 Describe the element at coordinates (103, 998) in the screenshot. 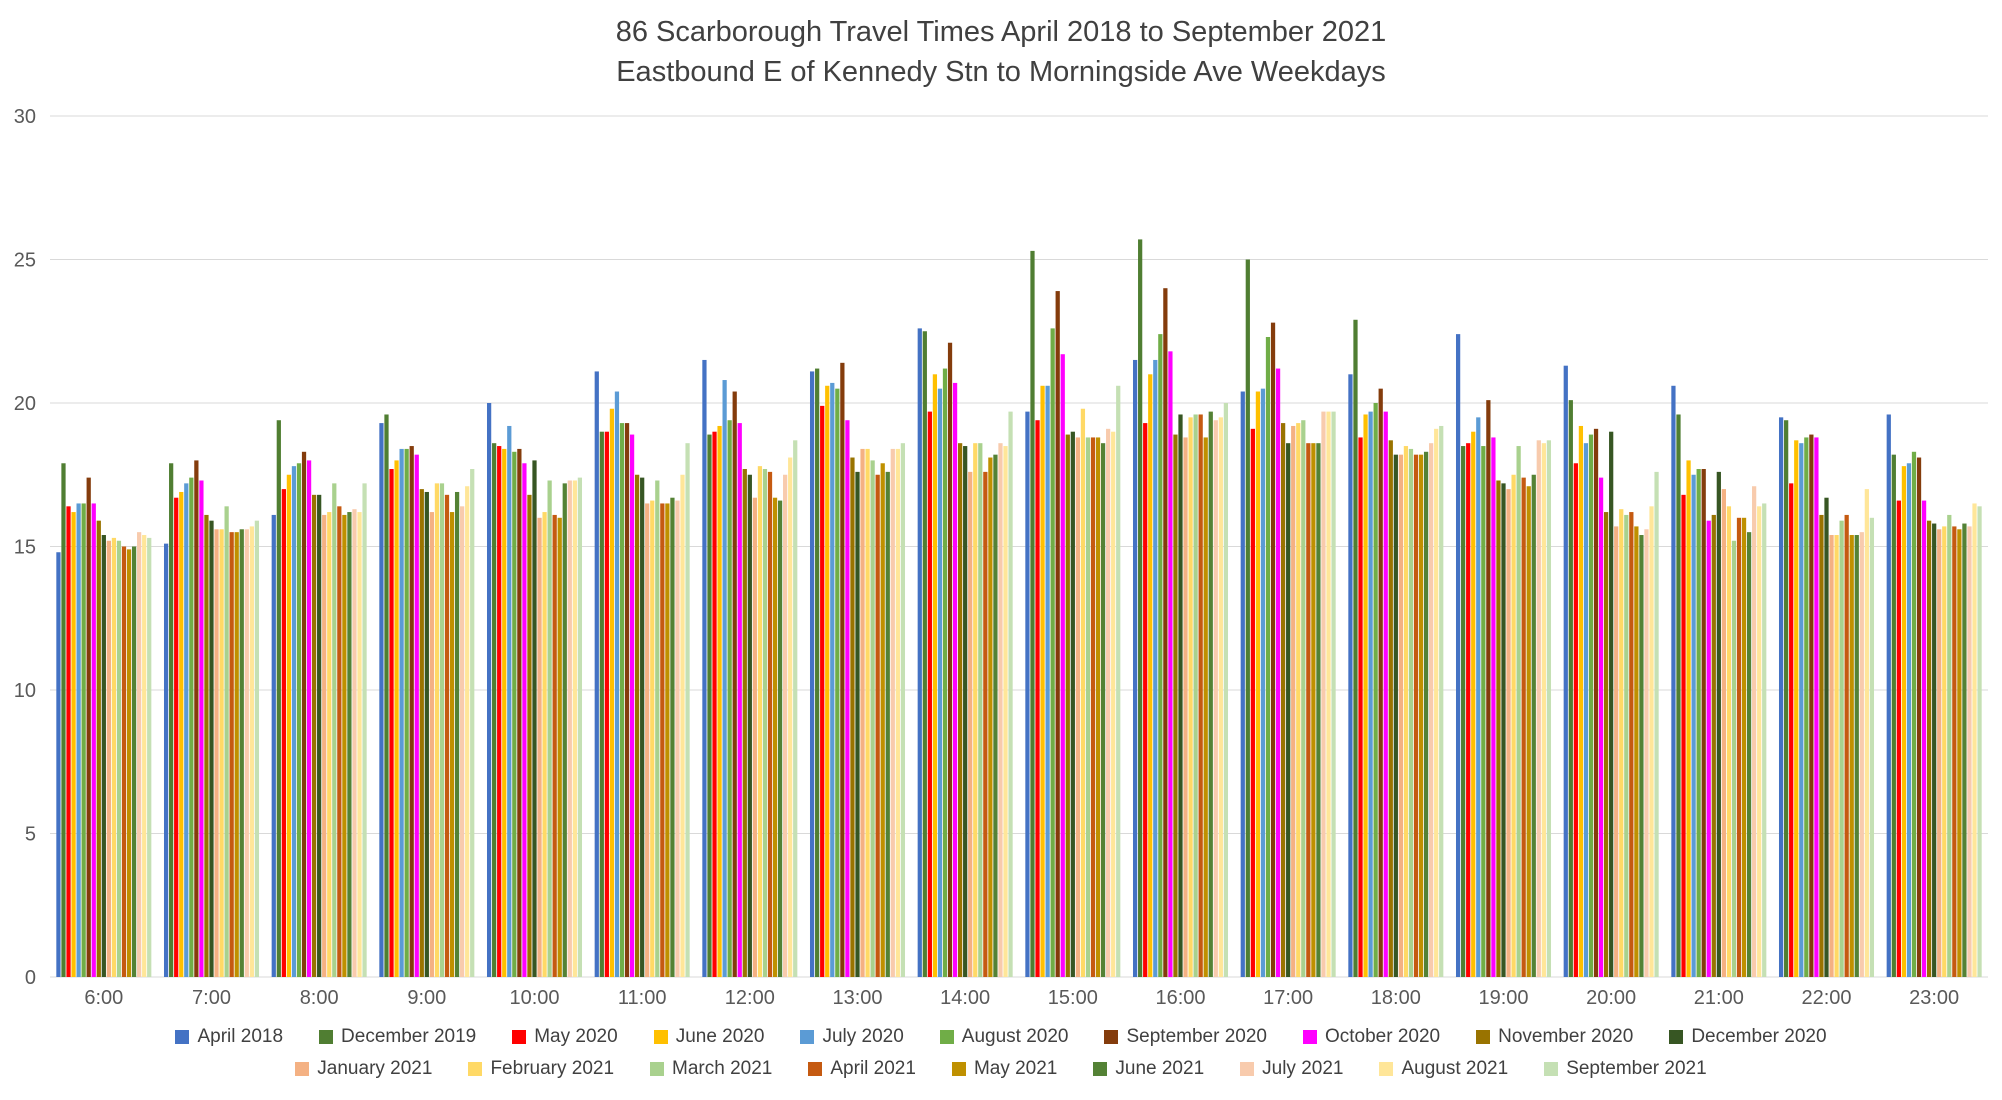

I see `x-axis-label: 6:00` at that location.